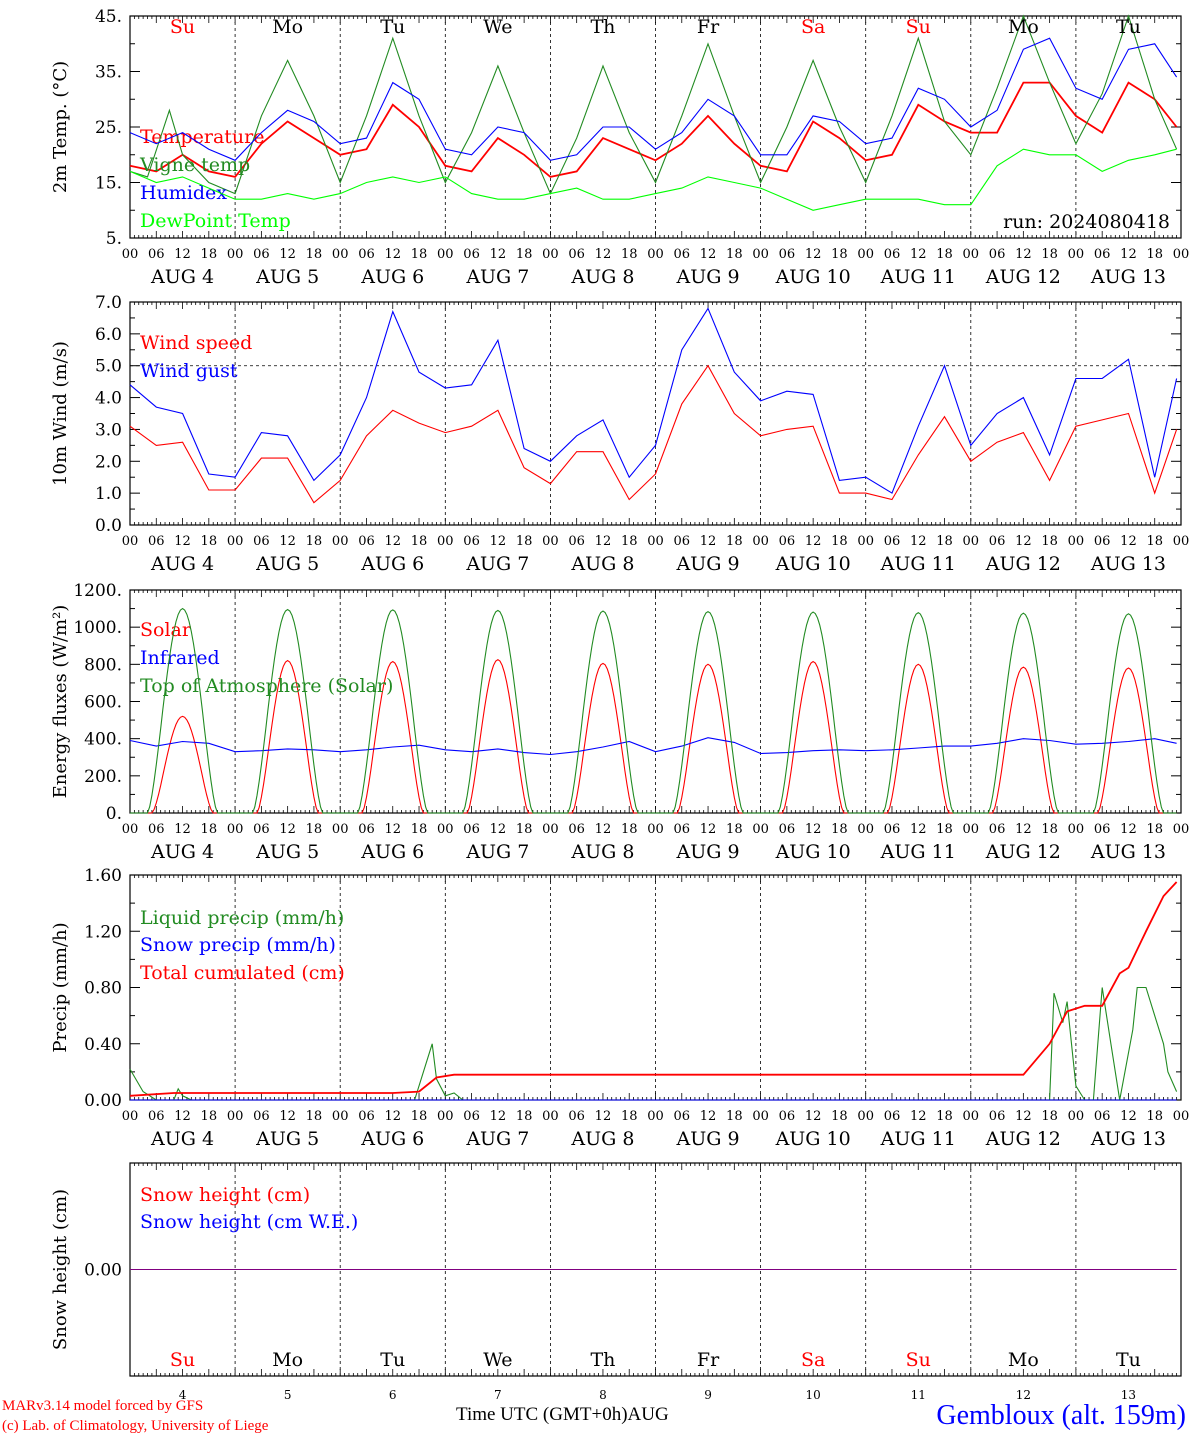  Describe the element at coordinates (180, 658) in the screenshot. I see `legend-entry: Infrared` at that location.